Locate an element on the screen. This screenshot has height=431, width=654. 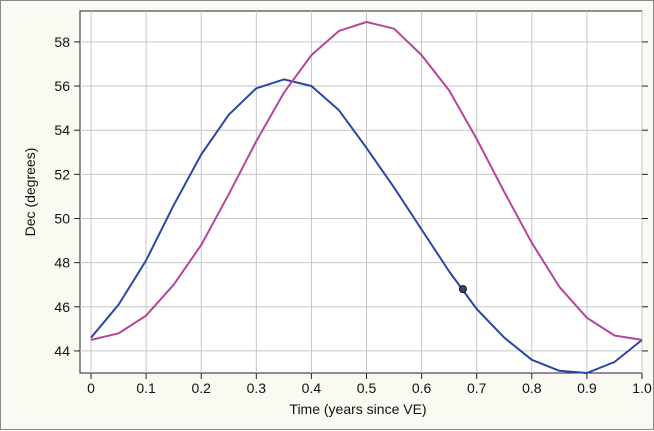
y-tick-label: 48 is located at coordinates (62, 263).